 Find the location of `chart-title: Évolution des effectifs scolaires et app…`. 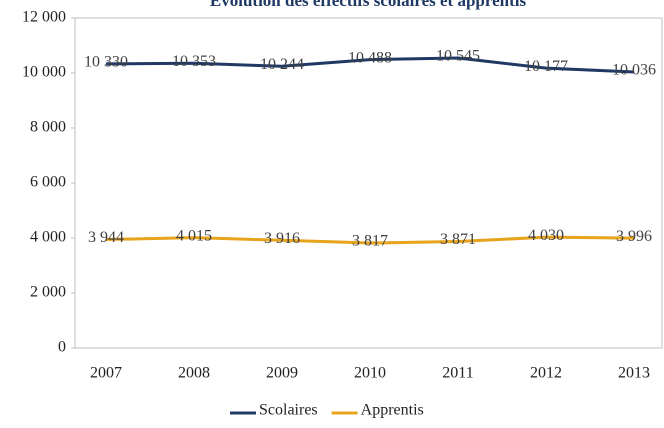

chart-title: Évolution des effectifs scolaires et app… is located at coordinates (368, 5).